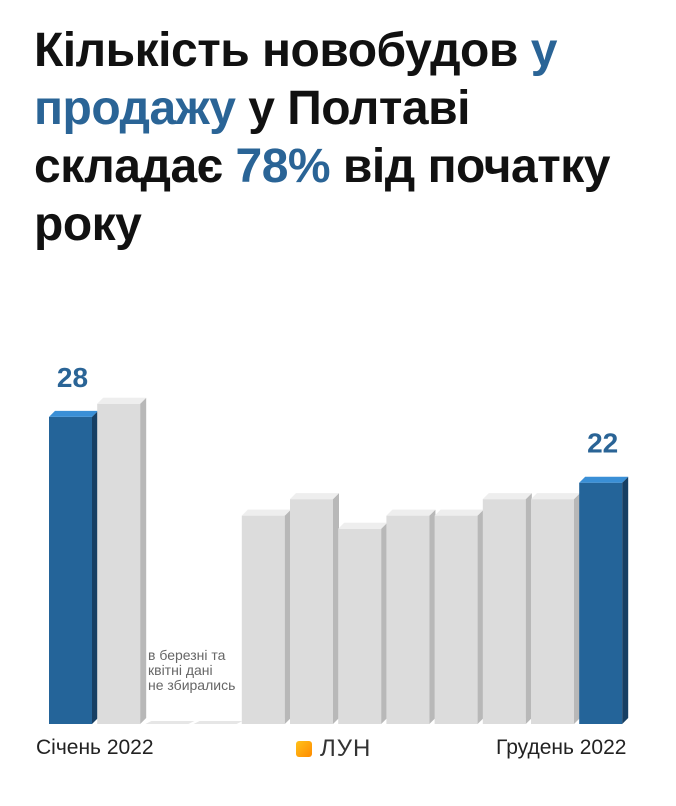 This screenshot has width=676, height=806. I want to click on missing-data-note: в березні та квітні дані не збирались, so click(208, 670).